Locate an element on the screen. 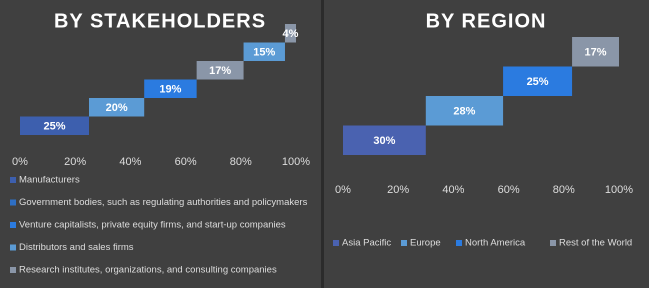  legend-label: Manufacturers is located at coordinates (49, 180).